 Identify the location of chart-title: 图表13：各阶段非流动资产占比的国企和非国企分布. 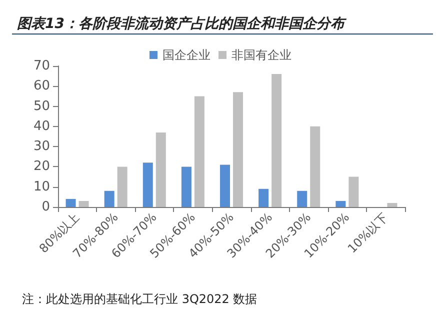
(182, 23).